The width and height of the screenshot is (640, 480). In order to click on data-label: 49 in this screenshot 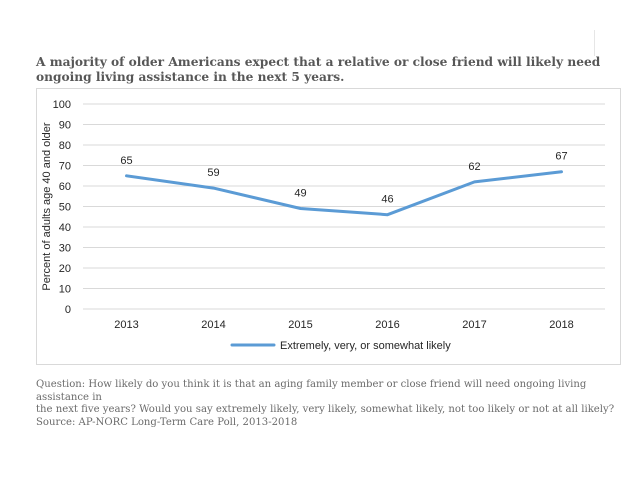, I will do `click(300, 194)`.